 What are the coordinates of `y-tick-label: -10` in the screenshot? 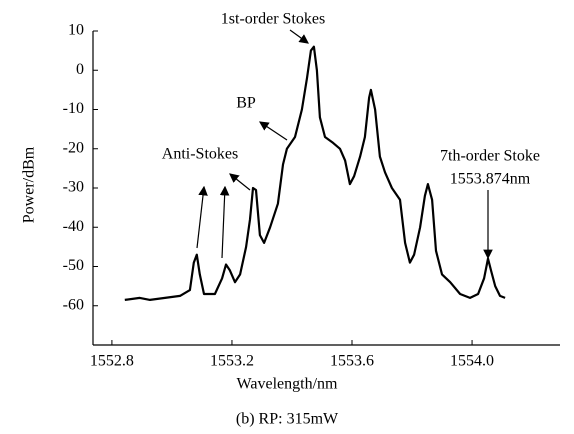 It's located at (73, 108).